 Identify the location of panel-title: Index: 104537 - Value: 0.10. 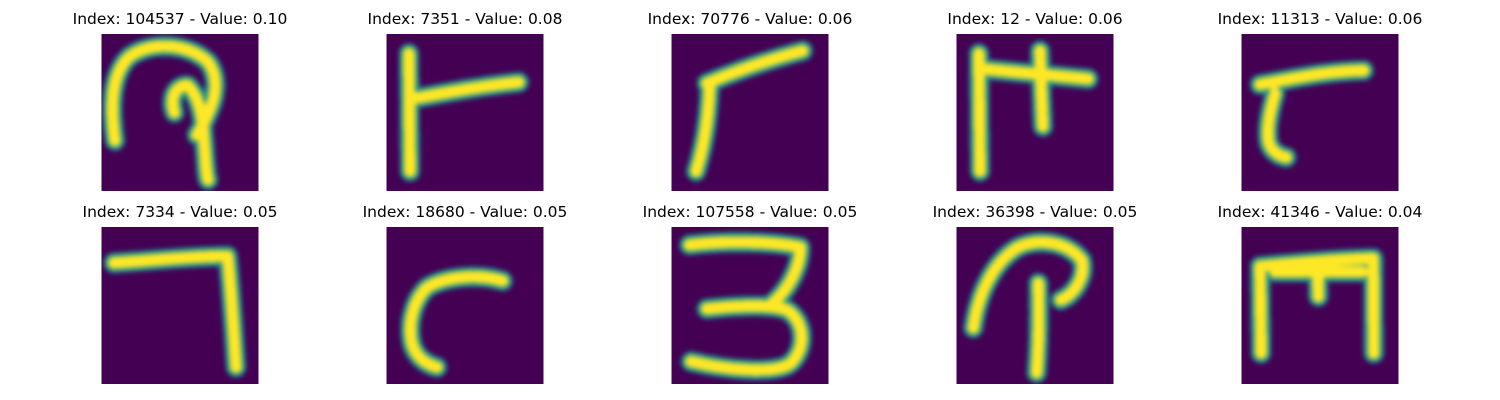
(180, 19).